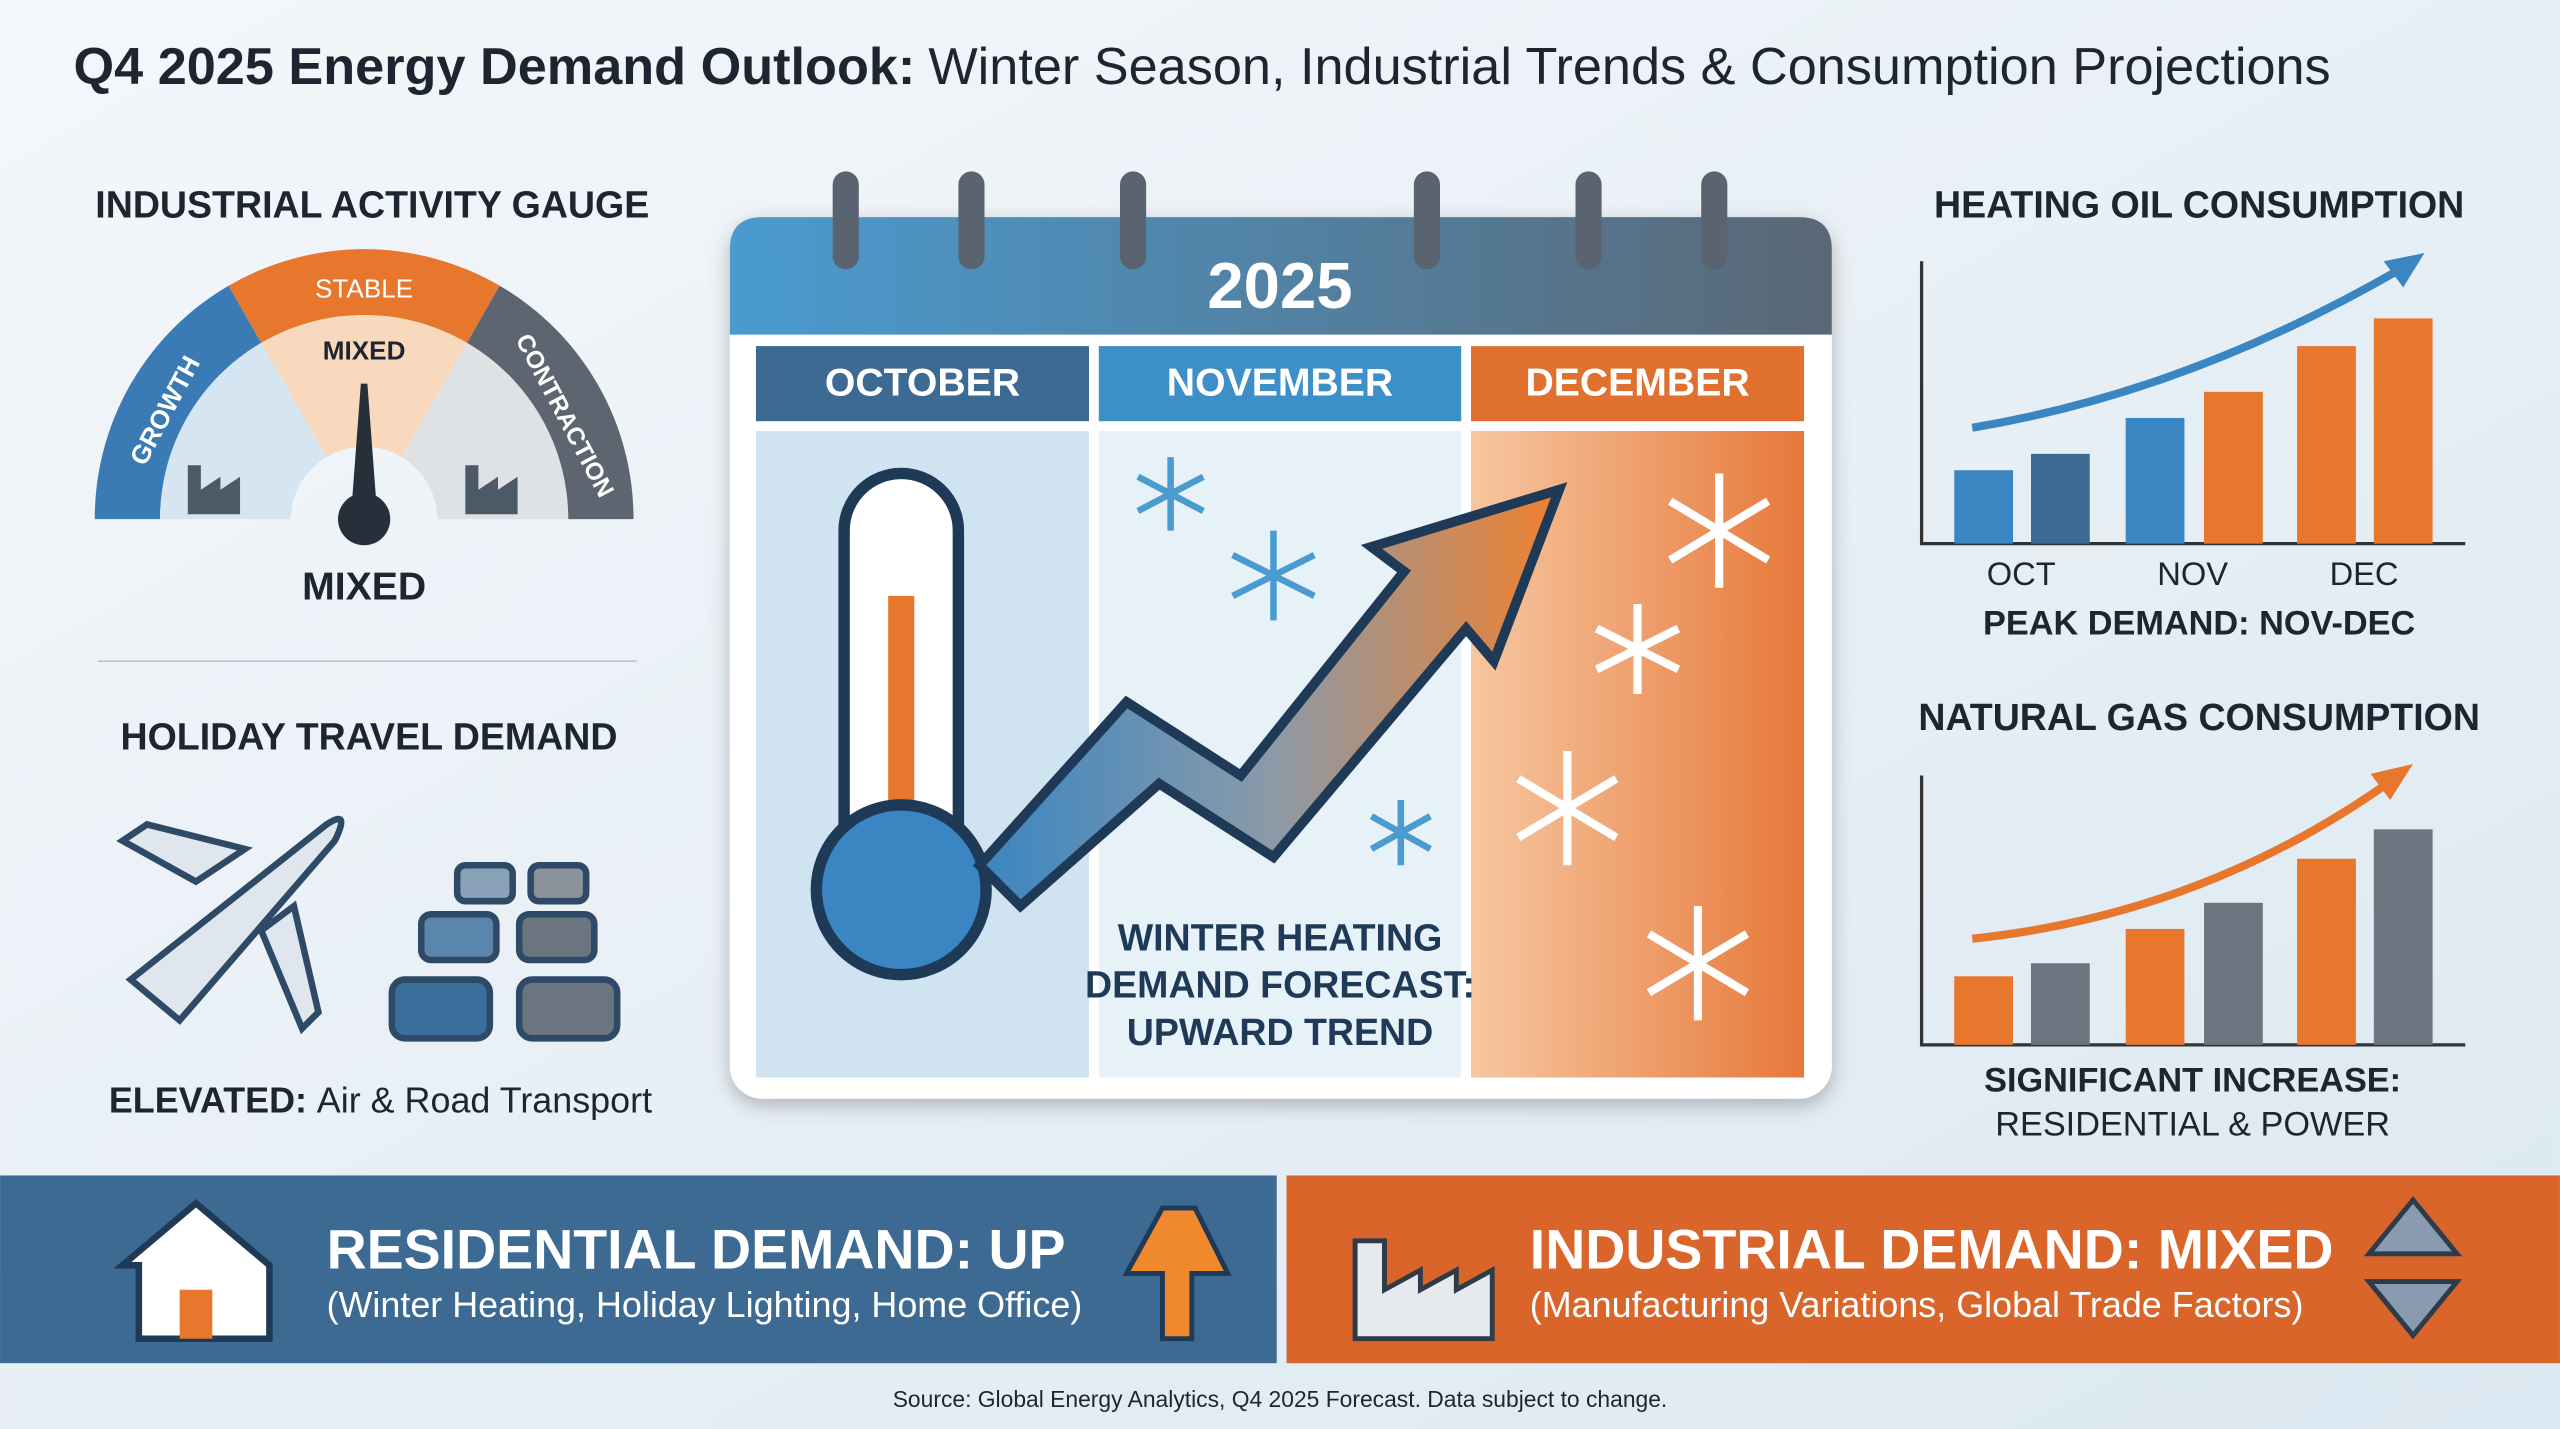 This screenshot has width=2560, height=1429. Describe the element at coordinates (2021, 573) in the screenshot. I see `oil-label: OCT` at that location.